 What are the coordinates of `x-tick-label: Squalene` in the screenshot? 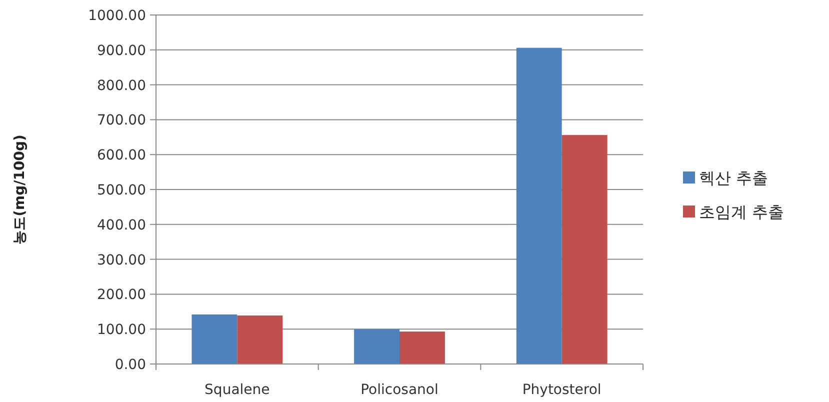 It's located at (237, 390).